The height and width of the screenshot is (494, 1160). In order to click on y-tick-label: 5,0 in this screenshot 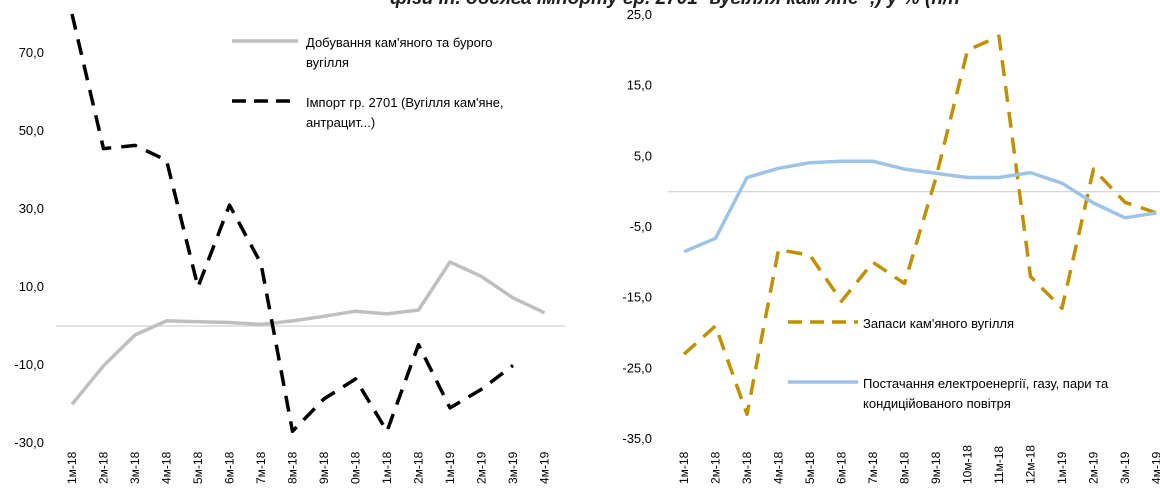, I will do `click(643, 155)`.